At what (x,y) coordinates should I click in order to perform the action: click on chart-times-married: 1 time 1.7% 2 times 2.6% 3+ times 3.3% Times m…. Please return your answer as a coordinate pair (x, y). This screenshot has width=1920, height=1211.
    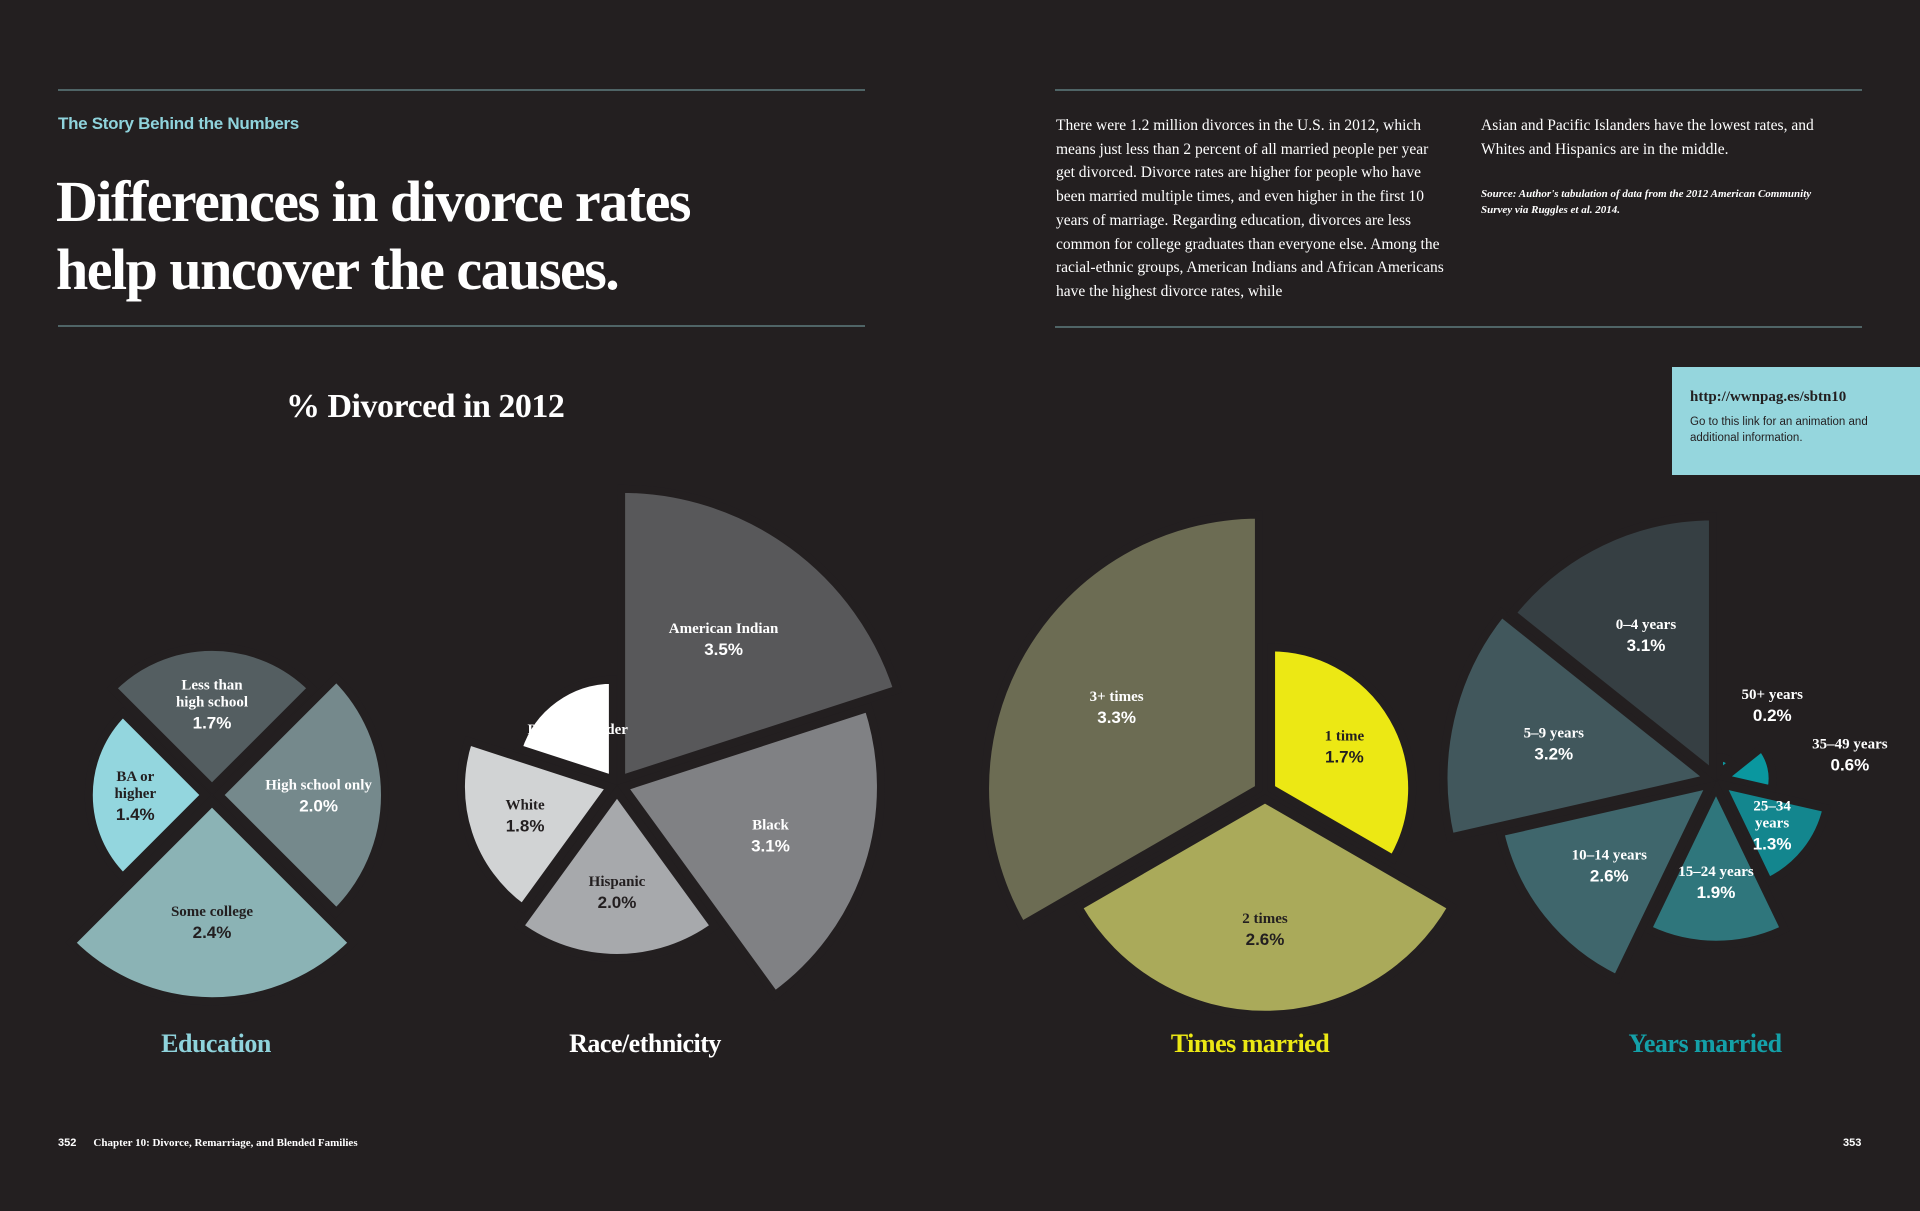
    Looking at the image, I should click on (1219, 784).